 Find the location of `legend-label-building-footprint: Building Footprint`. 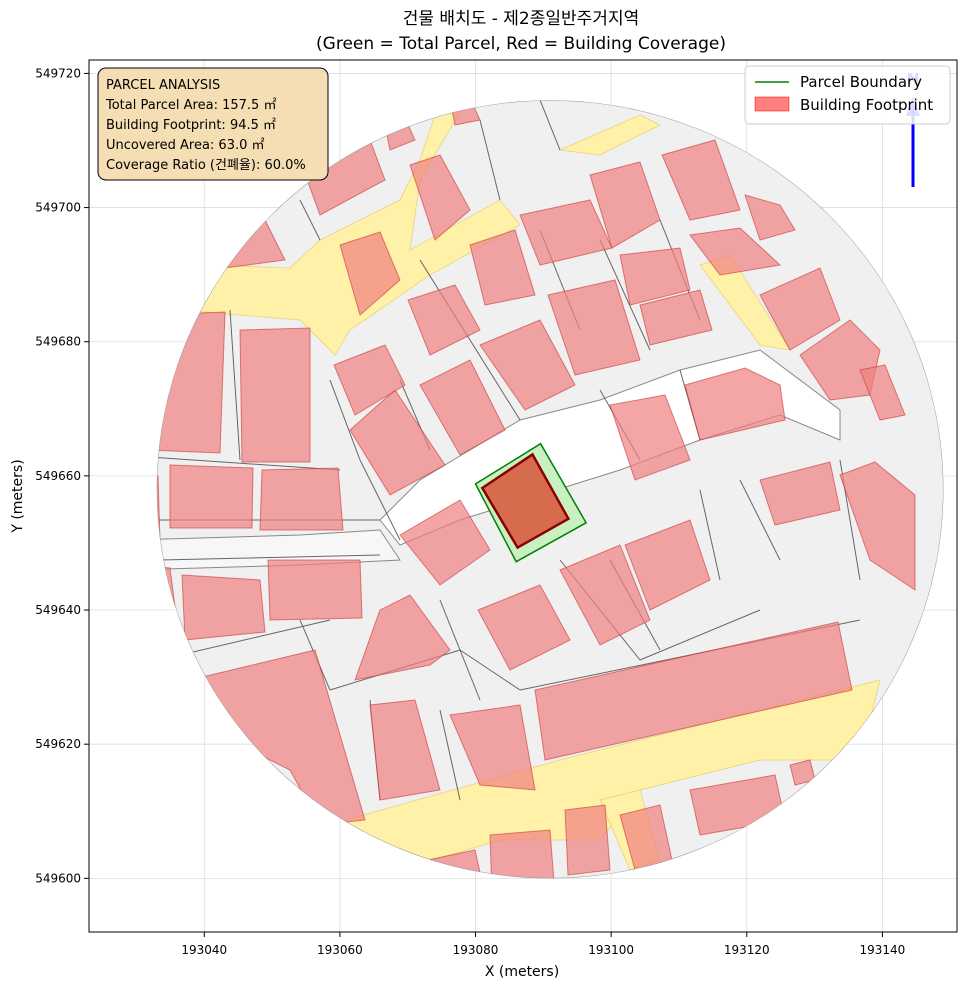

legend-label-building-footprint: Building Footprint is located at coordinates (866, 105).